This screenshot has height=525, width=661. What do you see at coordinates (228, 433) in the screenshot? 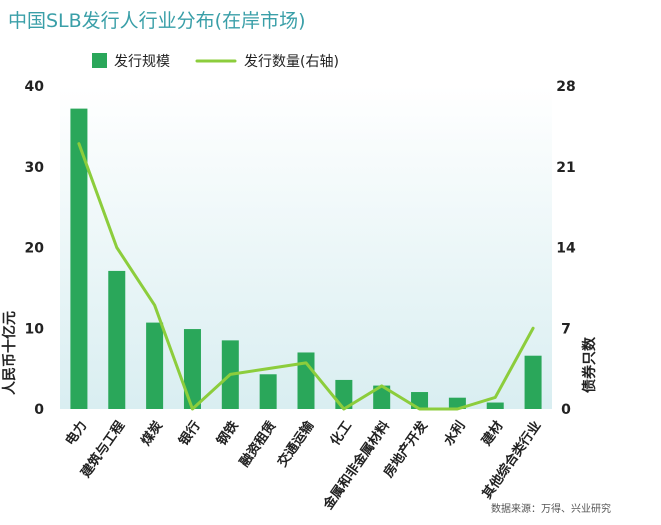
I see `x-tick-4: 钢铁` at bounding box center [228, 433].